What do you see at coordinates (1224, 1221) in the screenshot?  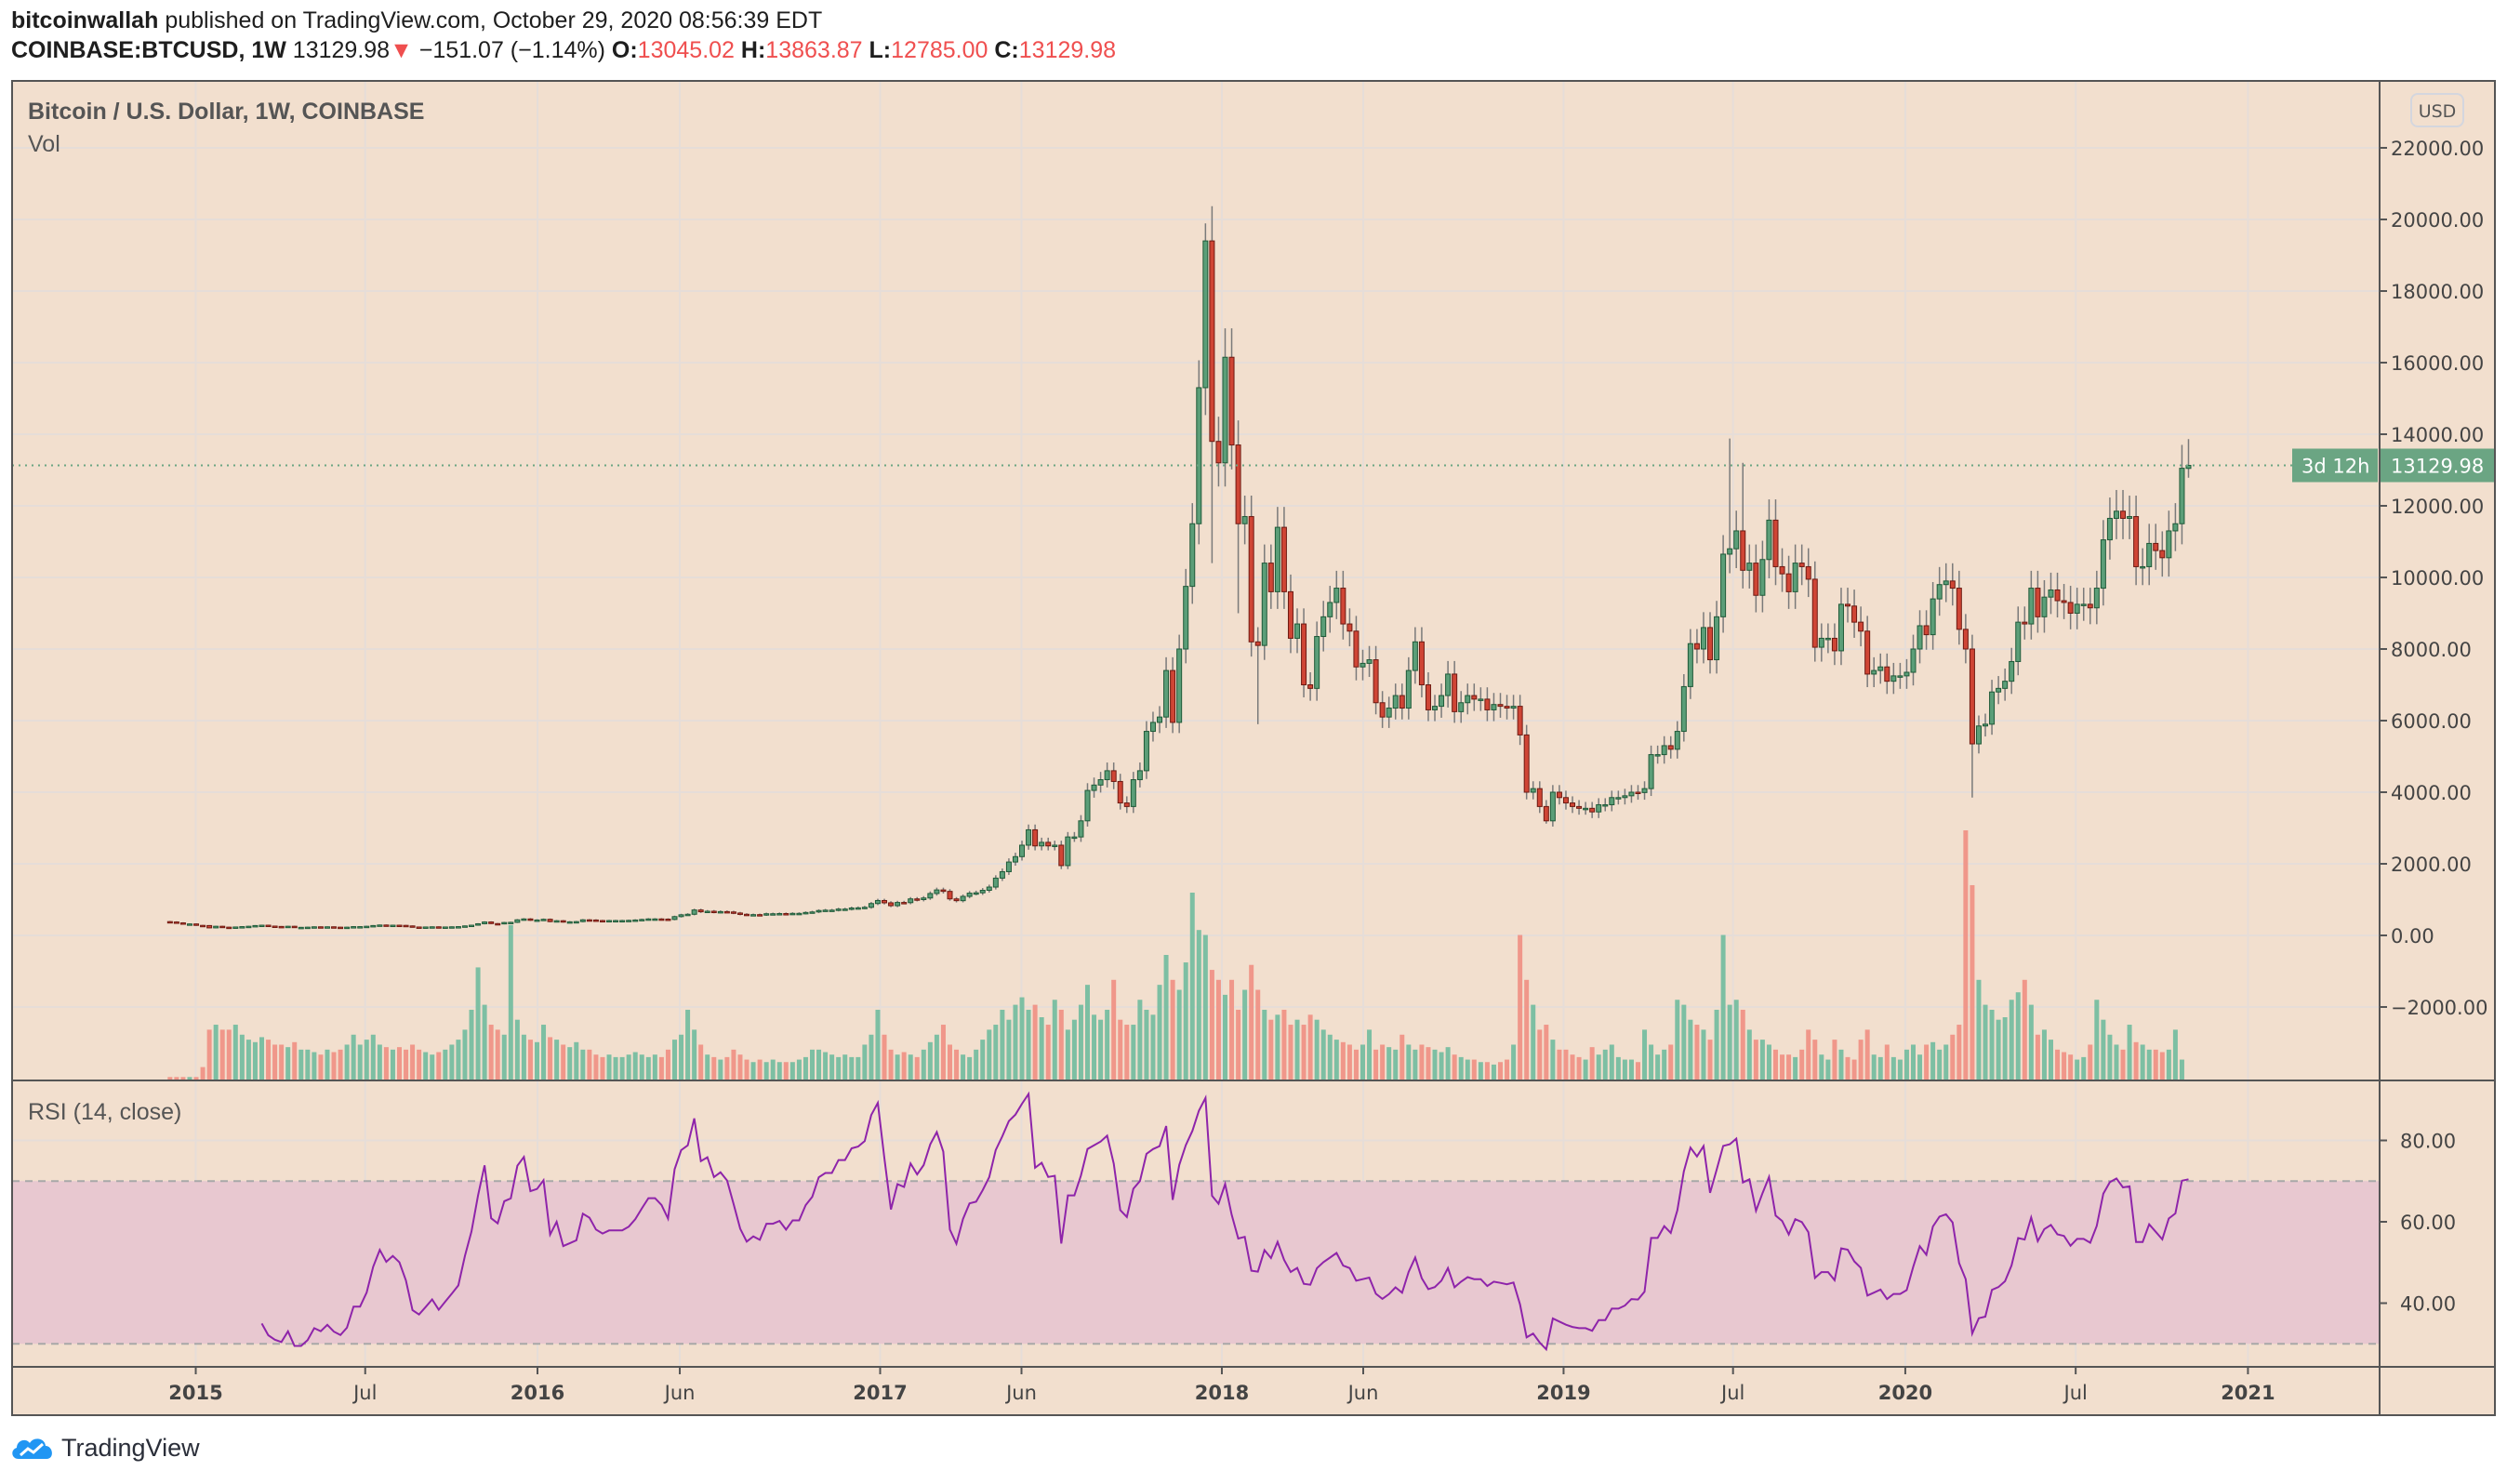 I see `rsi-line` at bounding box center [1224, 1221].